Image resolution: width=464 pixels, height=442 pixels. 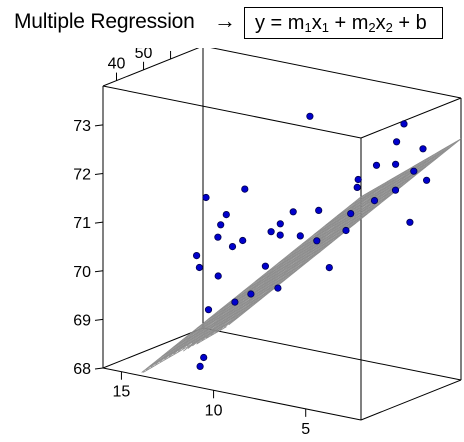 What do you see at coordinates (144, 55) in the screenshot?
I see `x2-tick-label: 50` at bounding box center [144, 55].